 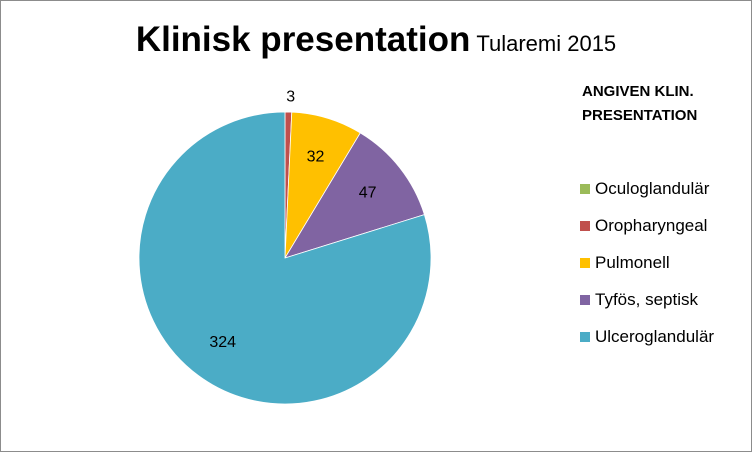 I want to click on legend-label: Oropharyngeal, so click(x=651, y=225).